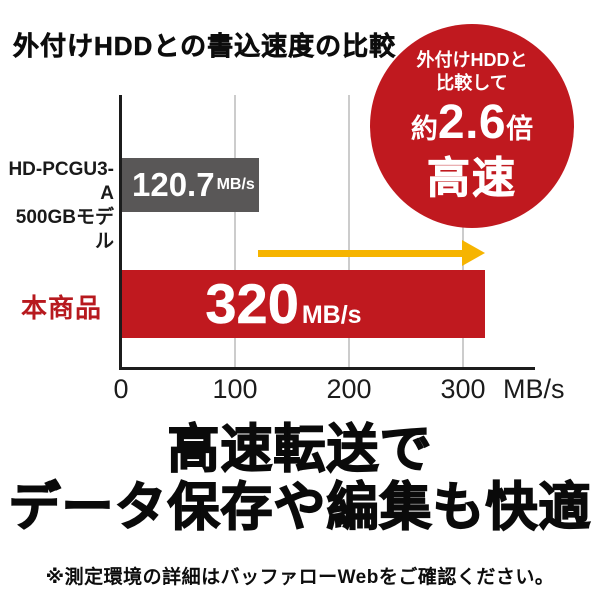 The width and height of the screenshot is (600, 600). Describe the element at coordinates (205, 46) in the screenshot. I see `page-title: 外付けHDDとの書込速度の比較` at that location.